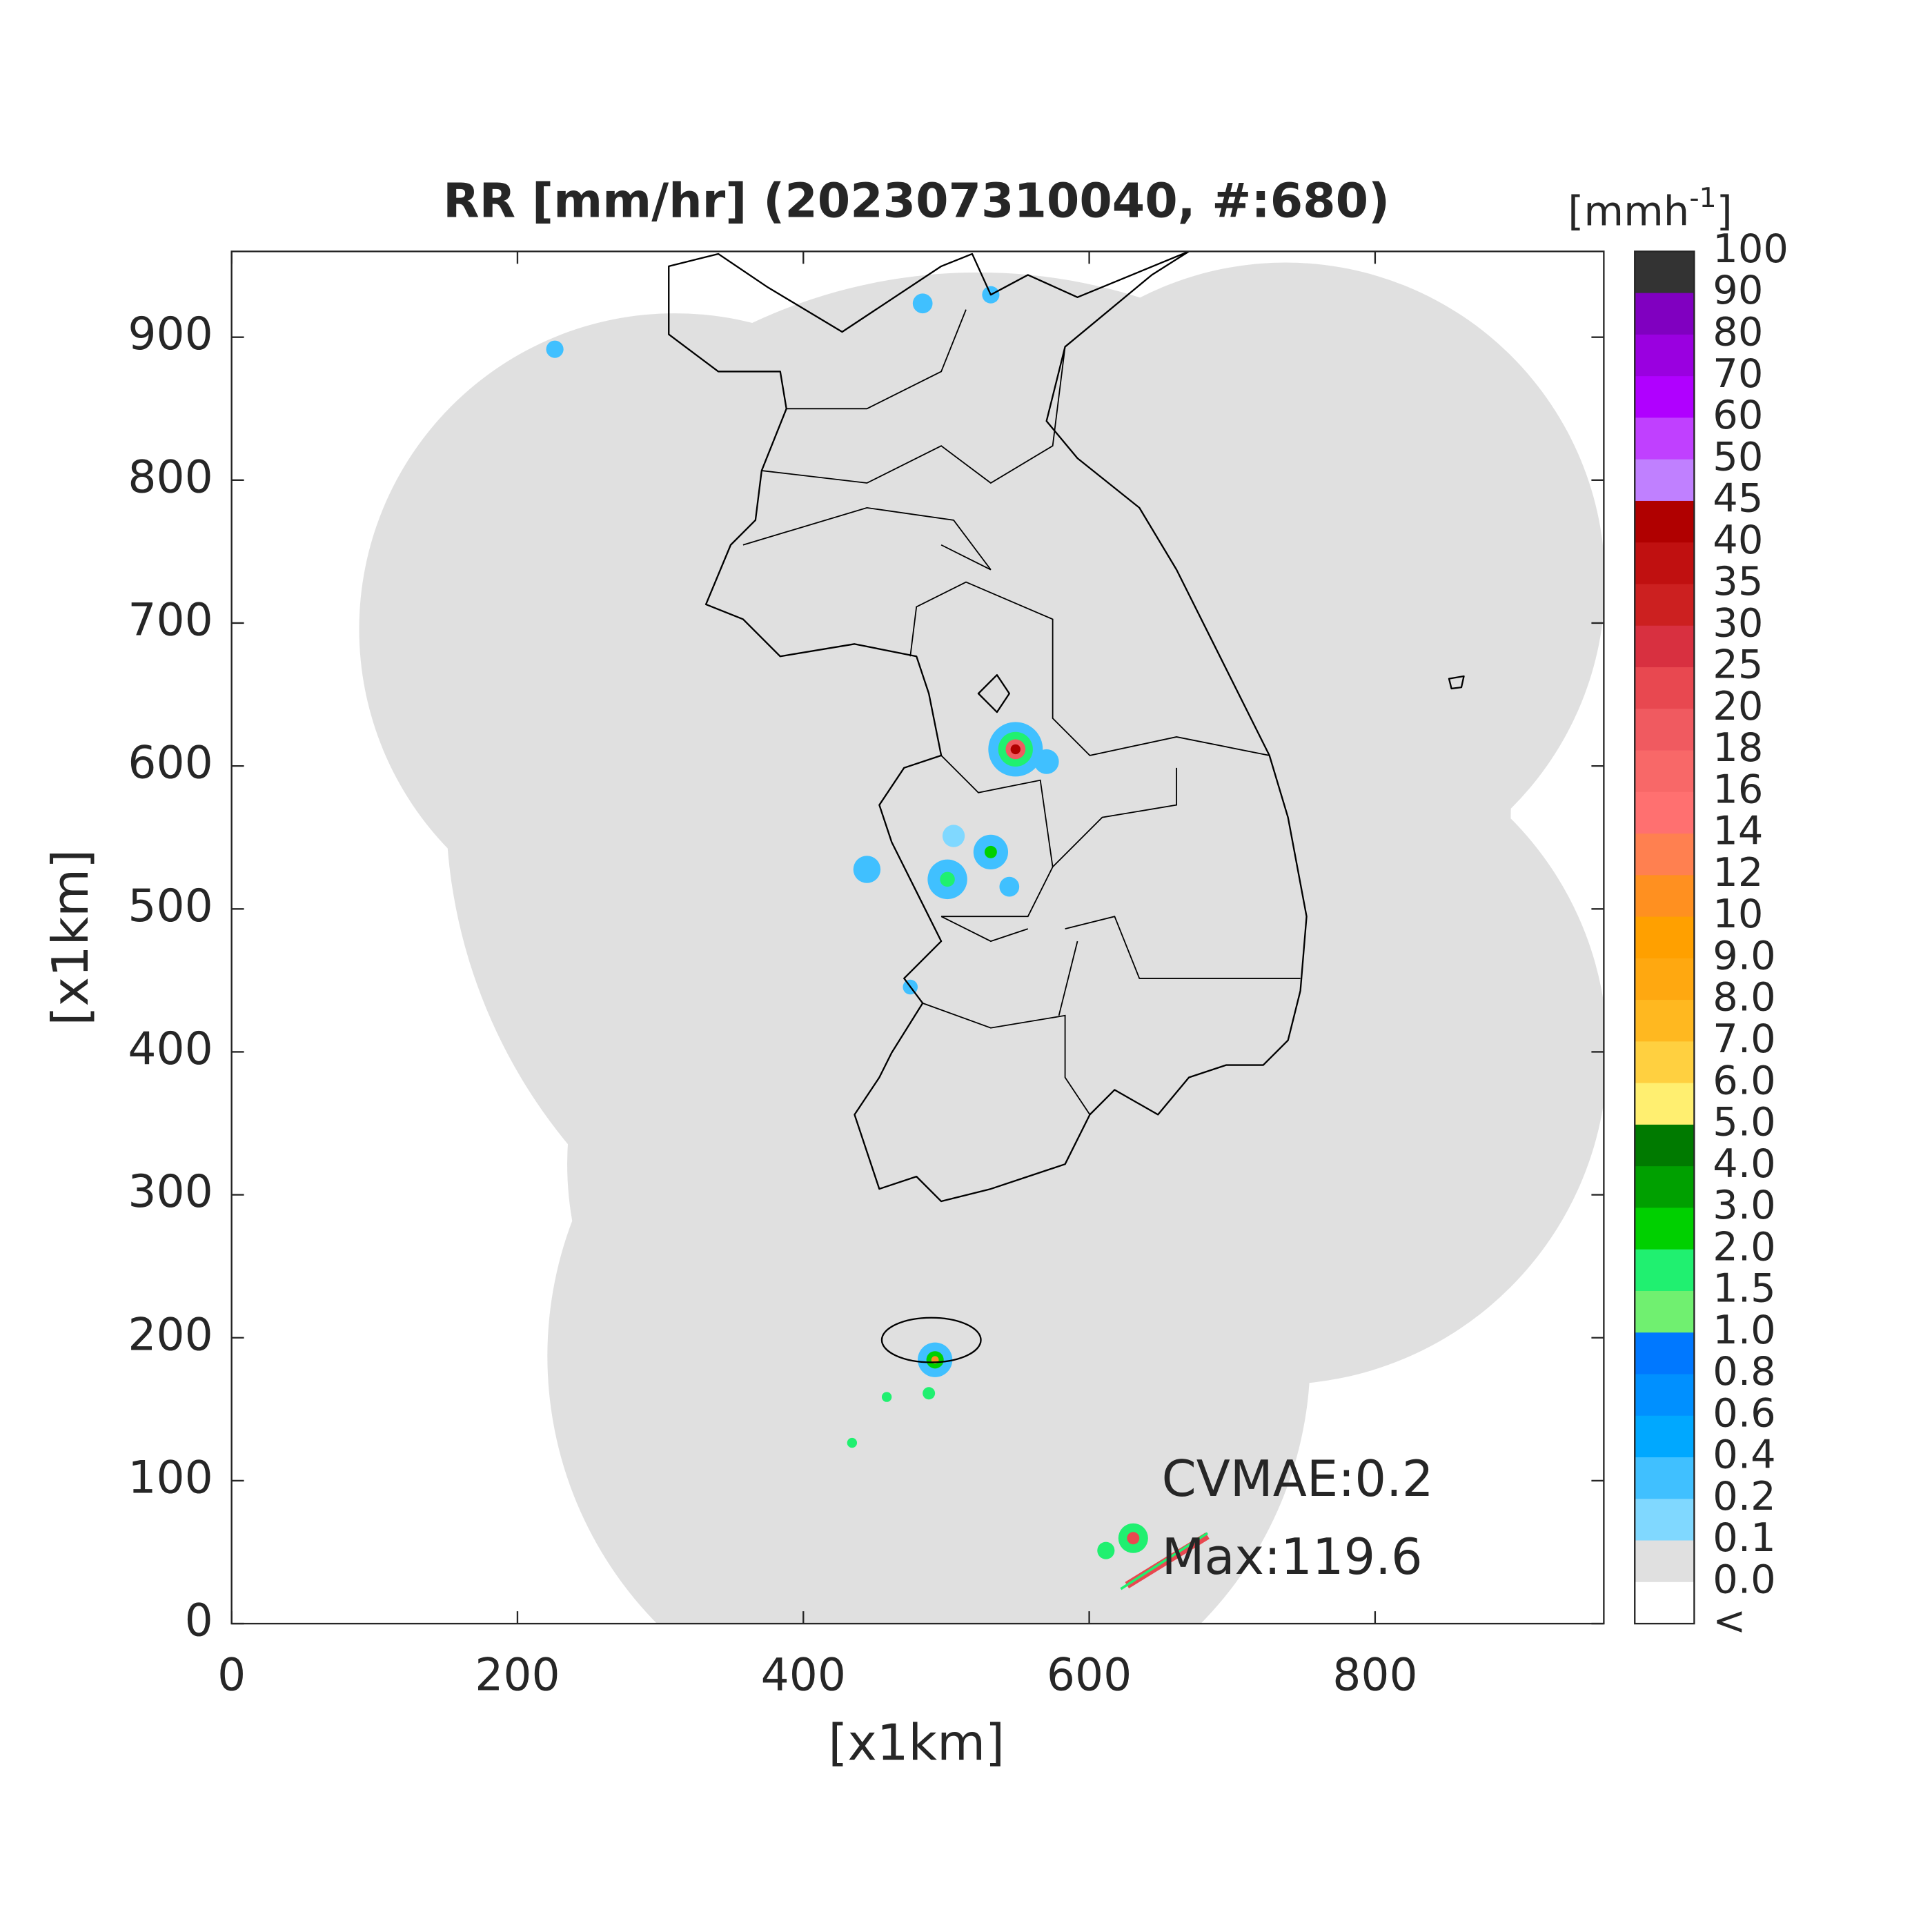 This screenshot has height=1932, width=1932. Describe the element at coordinates (1738, 581) in the screenshot. I see `colorbar-label: 35` at that location.